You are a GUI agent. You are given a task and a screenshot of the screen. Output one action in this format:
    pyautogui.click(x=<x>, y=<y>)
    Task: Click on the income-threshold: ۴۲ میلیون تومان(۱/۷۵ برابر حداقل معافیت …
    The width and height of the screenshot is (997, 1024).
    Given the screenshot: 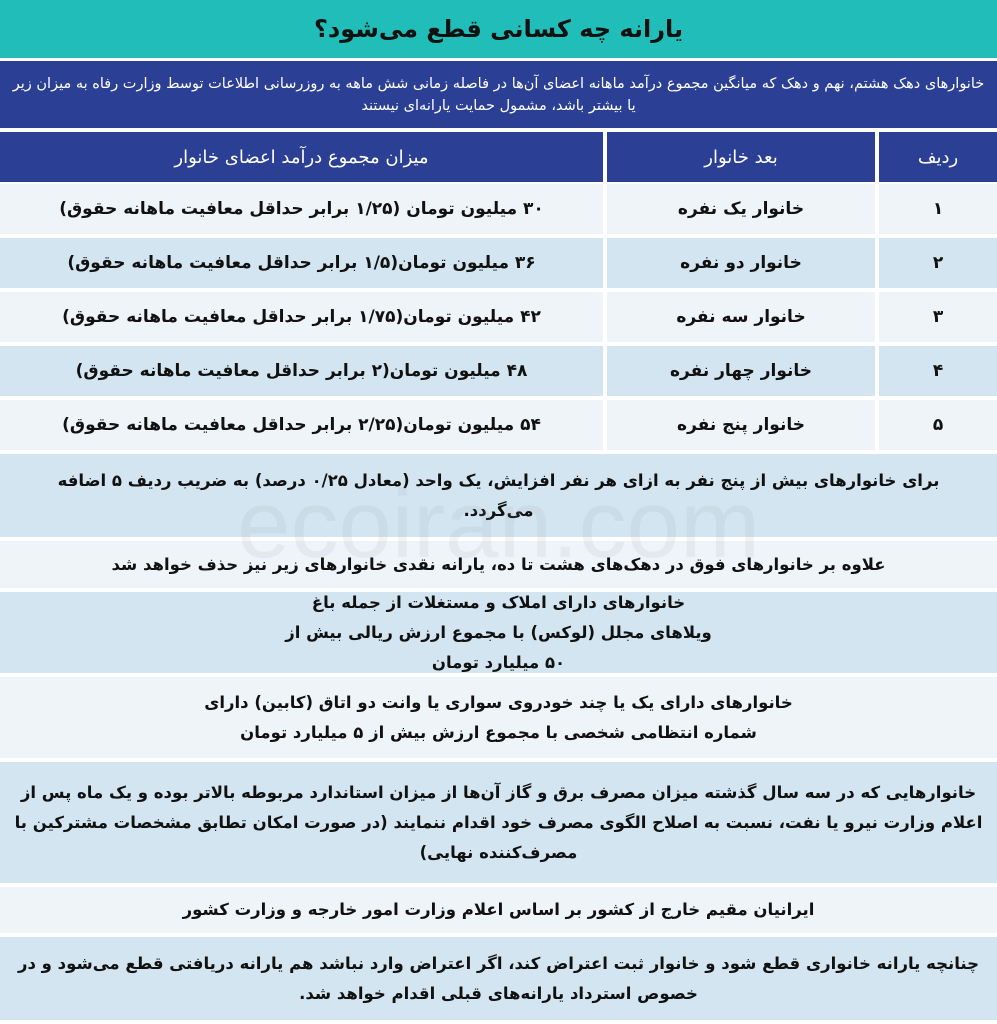 What is the action you would take?
    pyautogui.click(x=301, y=317)
    